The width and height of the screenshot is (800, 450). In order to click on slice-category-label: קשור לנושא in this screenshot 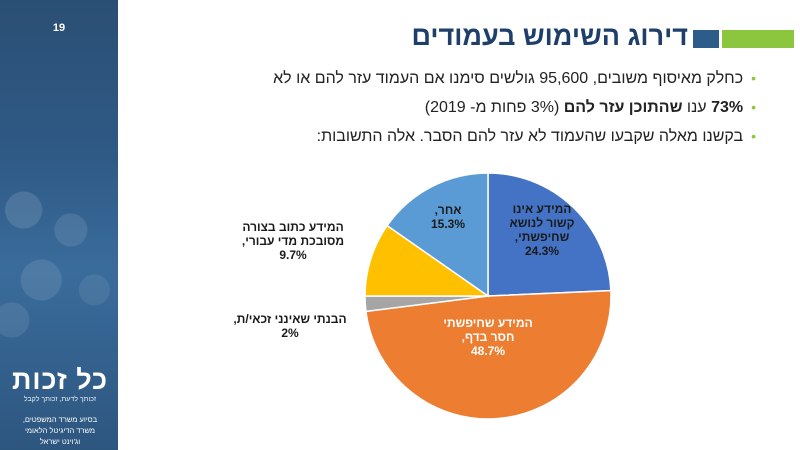, I will do `click(542, 223)`.